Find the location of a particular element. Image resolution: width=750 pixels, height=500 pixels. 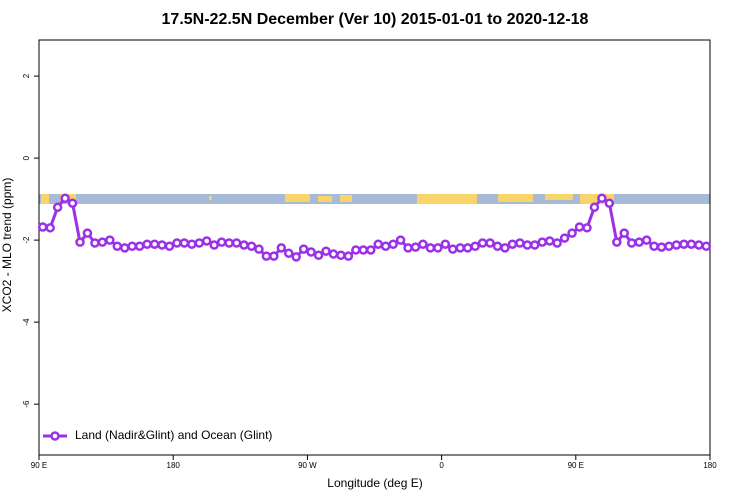

y-tick-label: -2 is located at coordinates (26, 240).